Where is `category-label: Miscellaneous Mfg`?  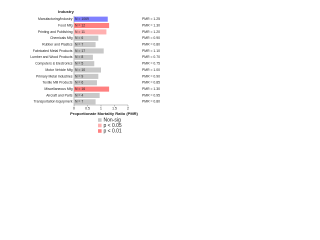 category-label: Miscellaneous Mfg is located at coordinates (58, 89).